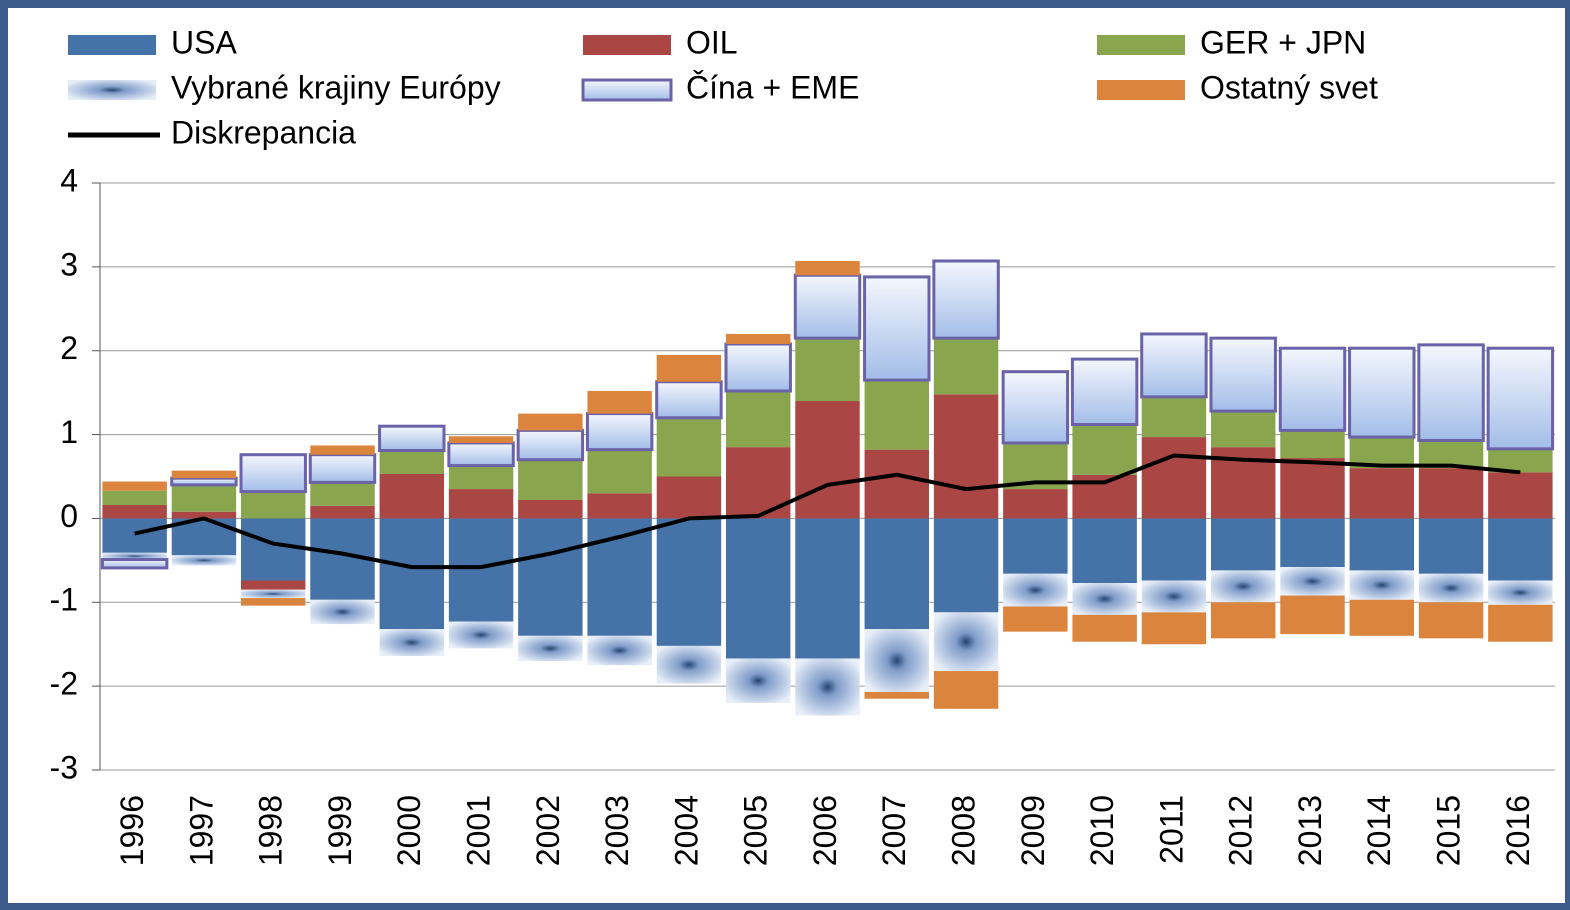 Image resolution: width=1570 pixels, height=910 pixels. Describe the element at coordinates (1033, 830) in the screenshot. I see `x-tick-label: 2009` at that location.